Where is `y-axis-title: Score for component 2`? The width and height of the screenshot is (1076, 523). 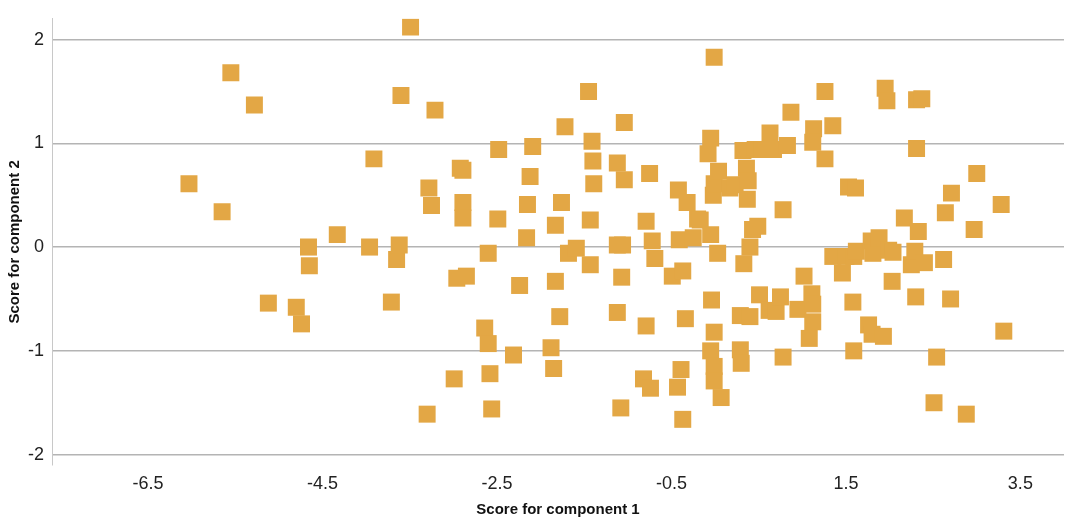
y-axis-title: Score for component 2 is located at coordinates (14, 242).